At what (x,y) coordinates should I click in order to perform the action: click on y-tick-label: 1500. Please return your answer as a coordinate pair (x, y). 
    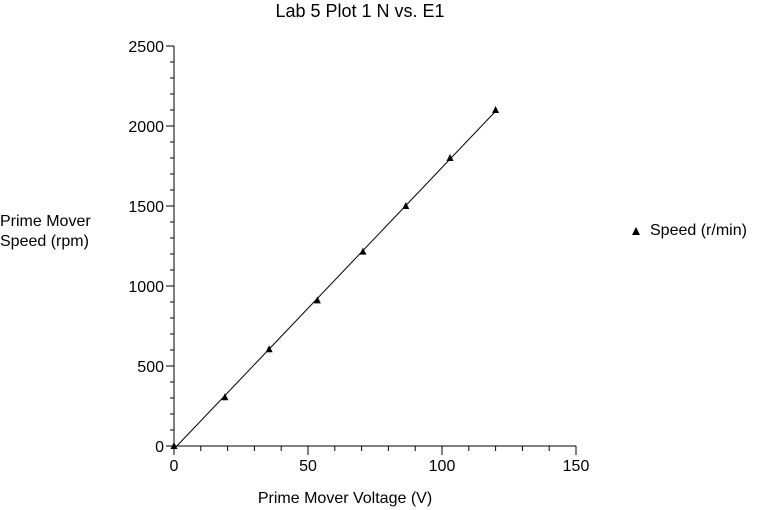
    Looking at the image, I should click on (146, 207).